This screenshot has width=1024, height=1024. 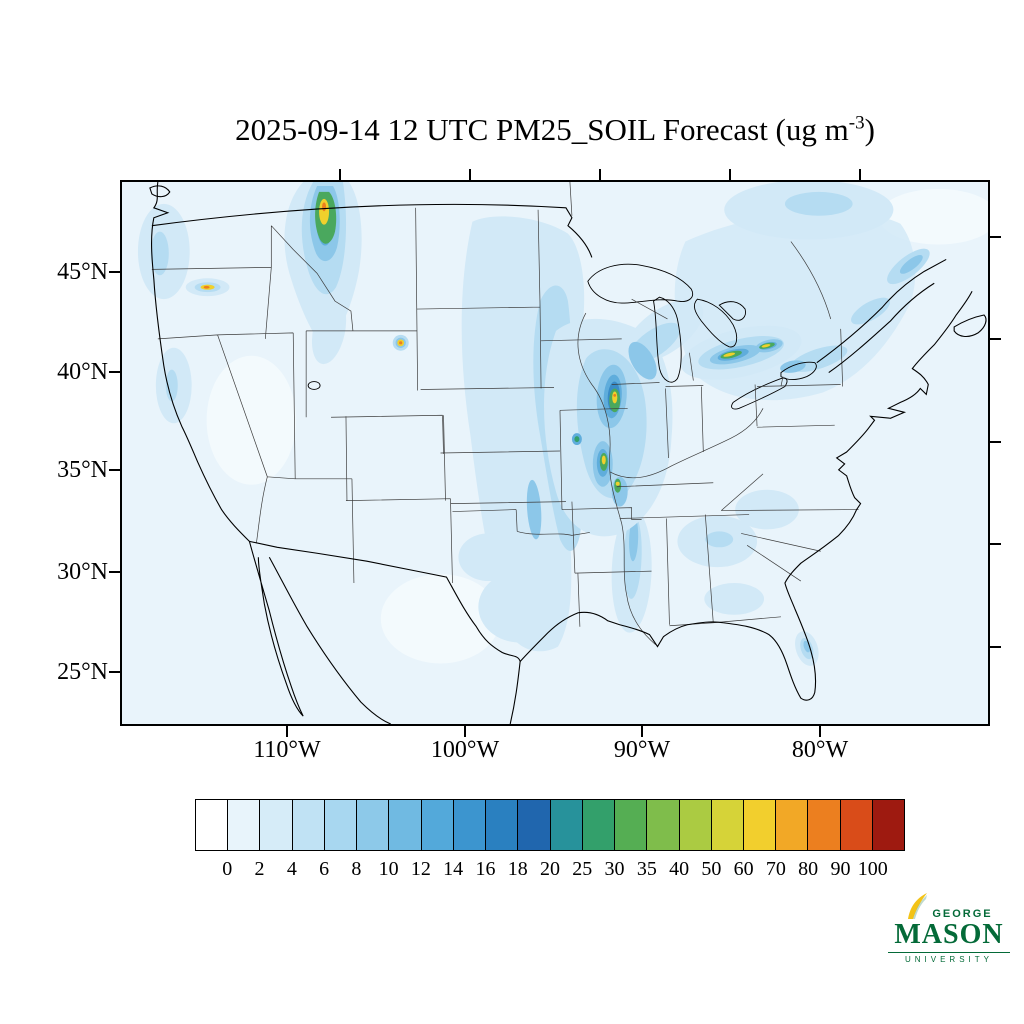 I want to click on colorbar-level-label: 60, so click(x=743, y=869).